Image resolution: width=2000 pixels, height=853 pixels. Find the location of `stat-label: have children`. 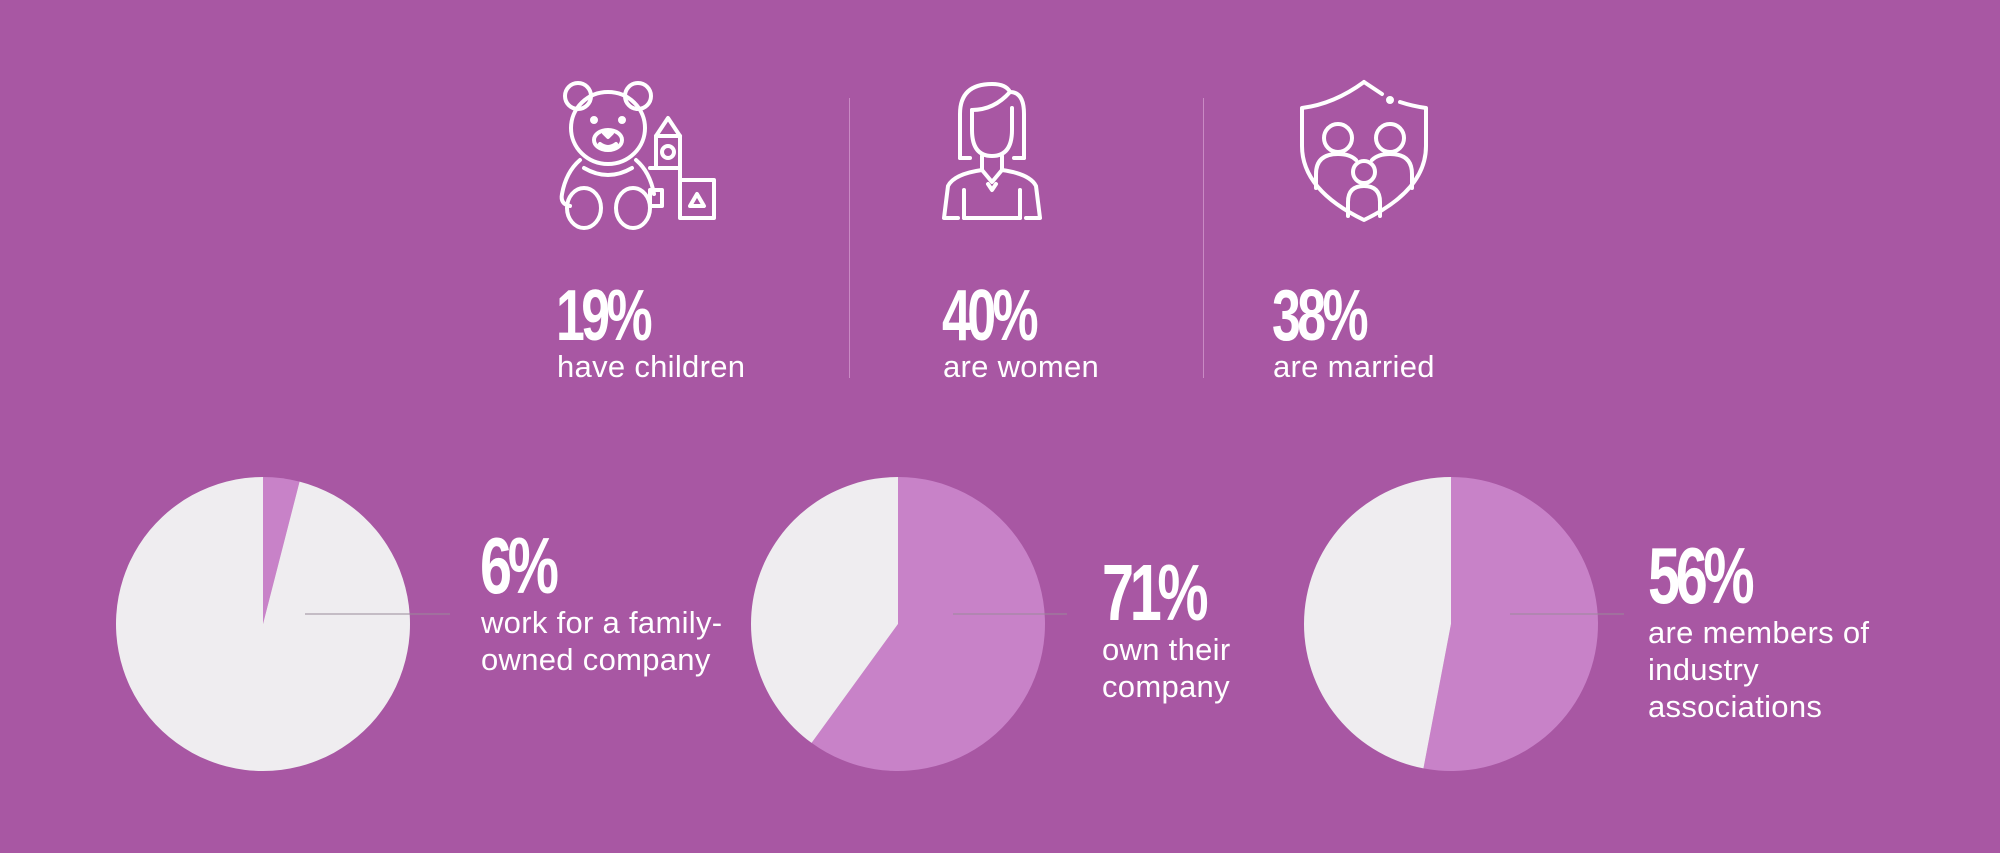

stat-label: have children is located at coordinates (651, 366).